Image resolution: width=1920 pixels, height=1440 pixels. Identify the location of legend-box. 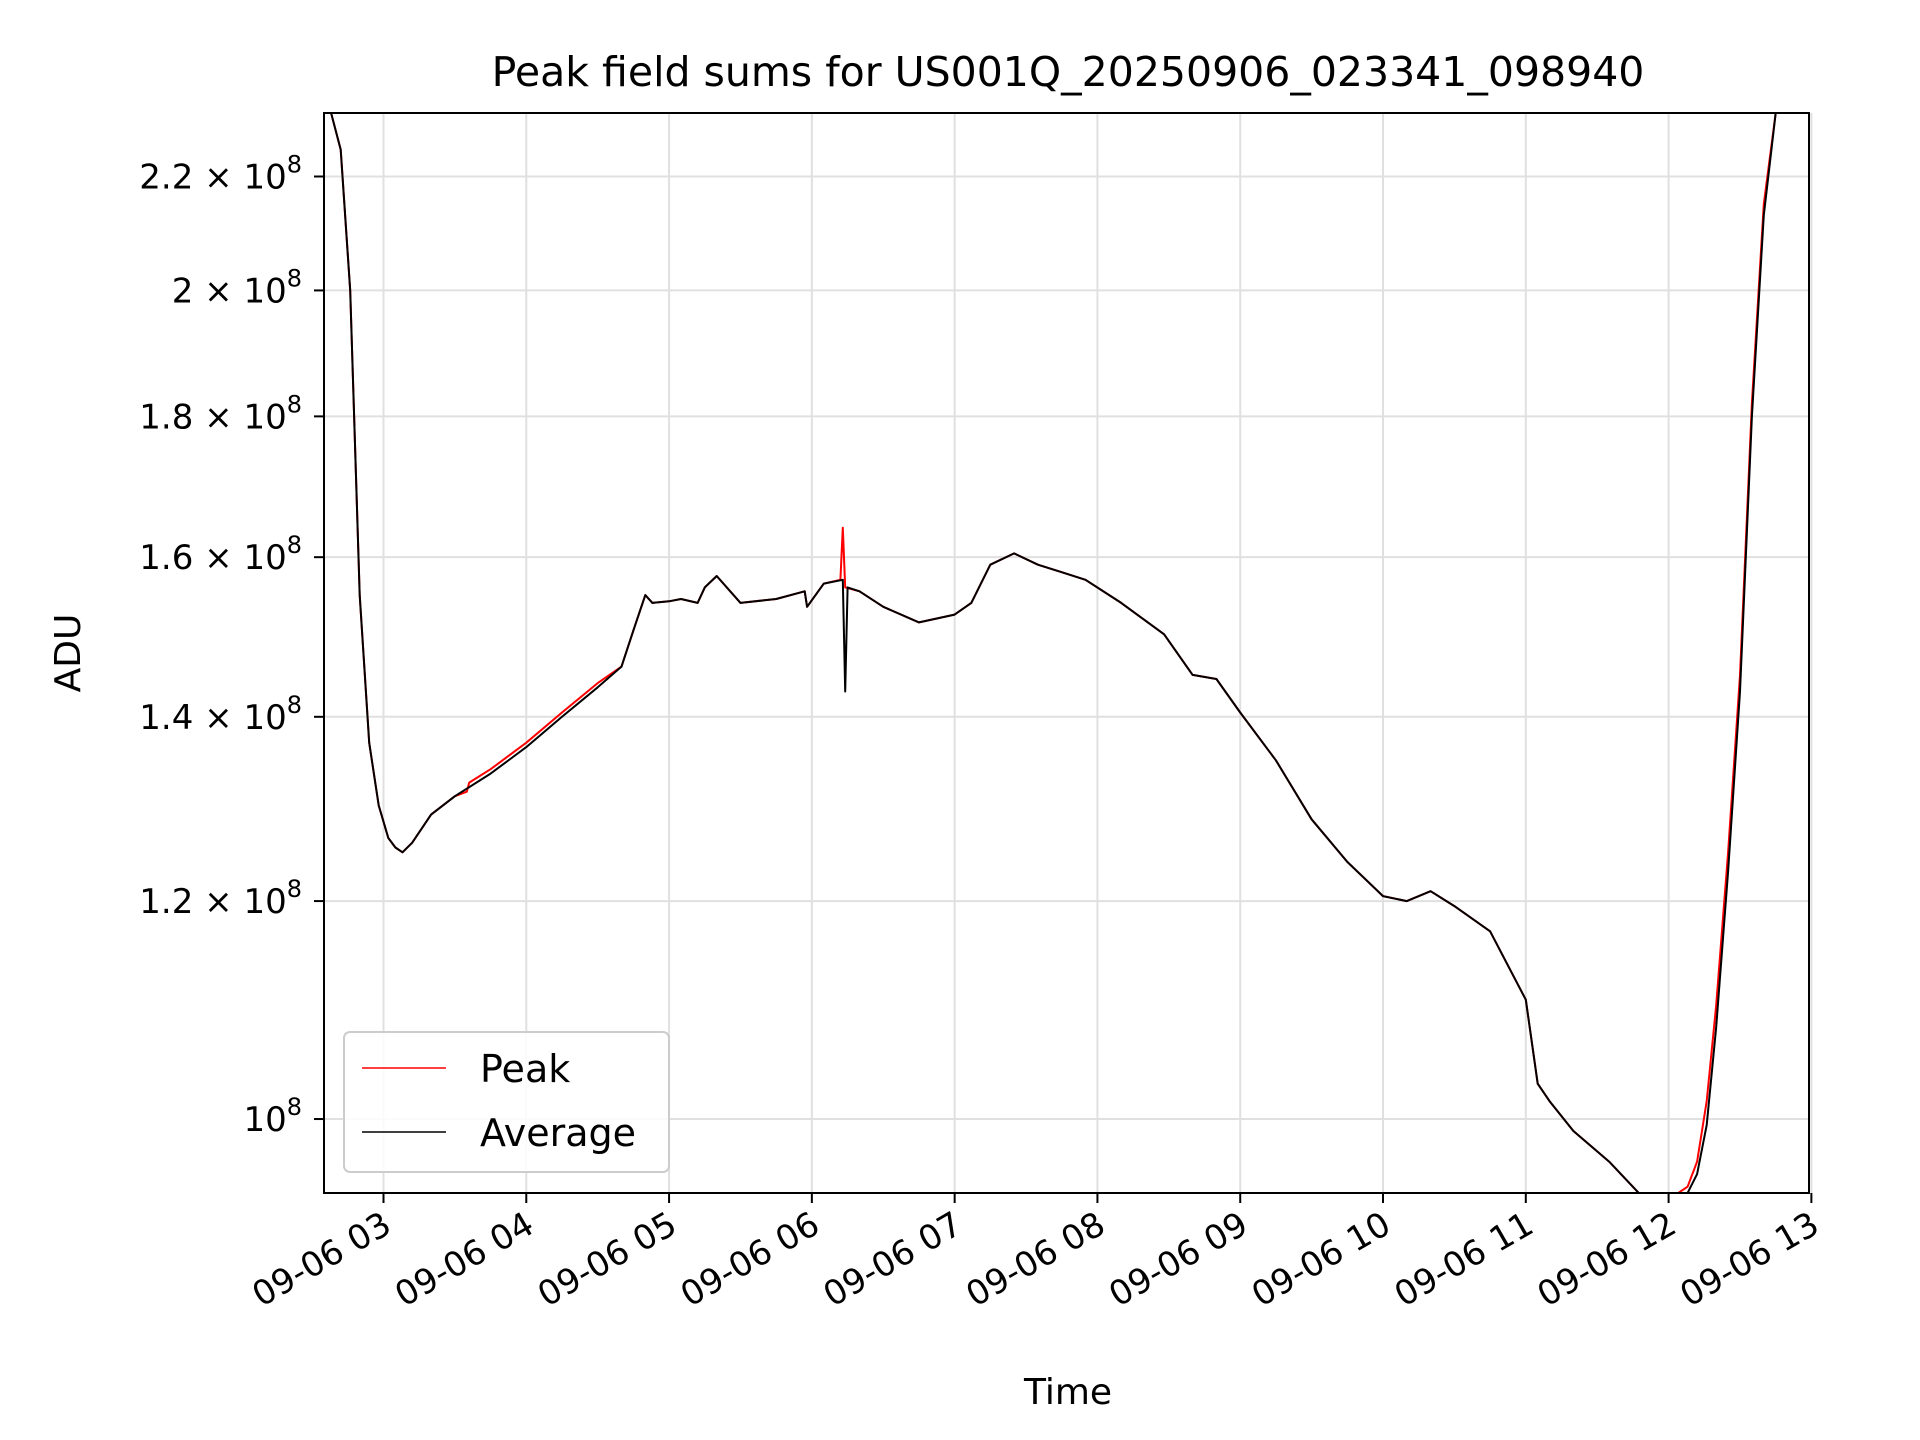
(506, 1102).